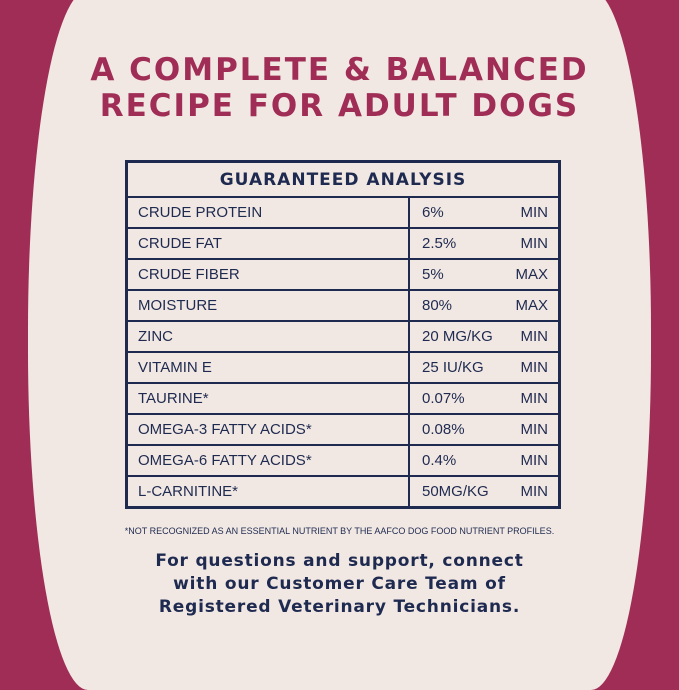 This screenshot has height=690, width=679. Describe the element at coordinates (268, 274) in the screenshot. I see `nutrient-name: CRUDE FIBER` at that location.